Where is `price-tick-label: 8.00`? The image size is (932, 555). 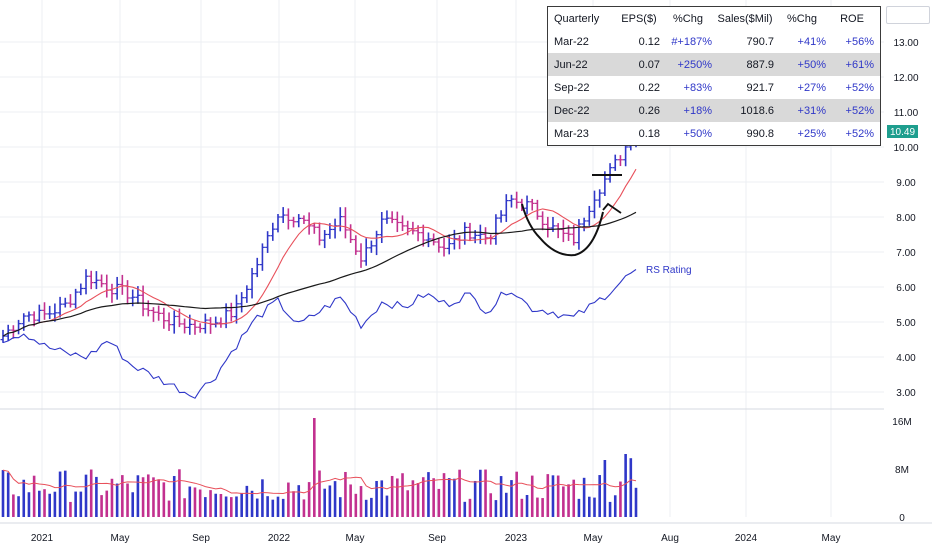
price-tick-label: 8.00 is located at coordinates (906, 218).